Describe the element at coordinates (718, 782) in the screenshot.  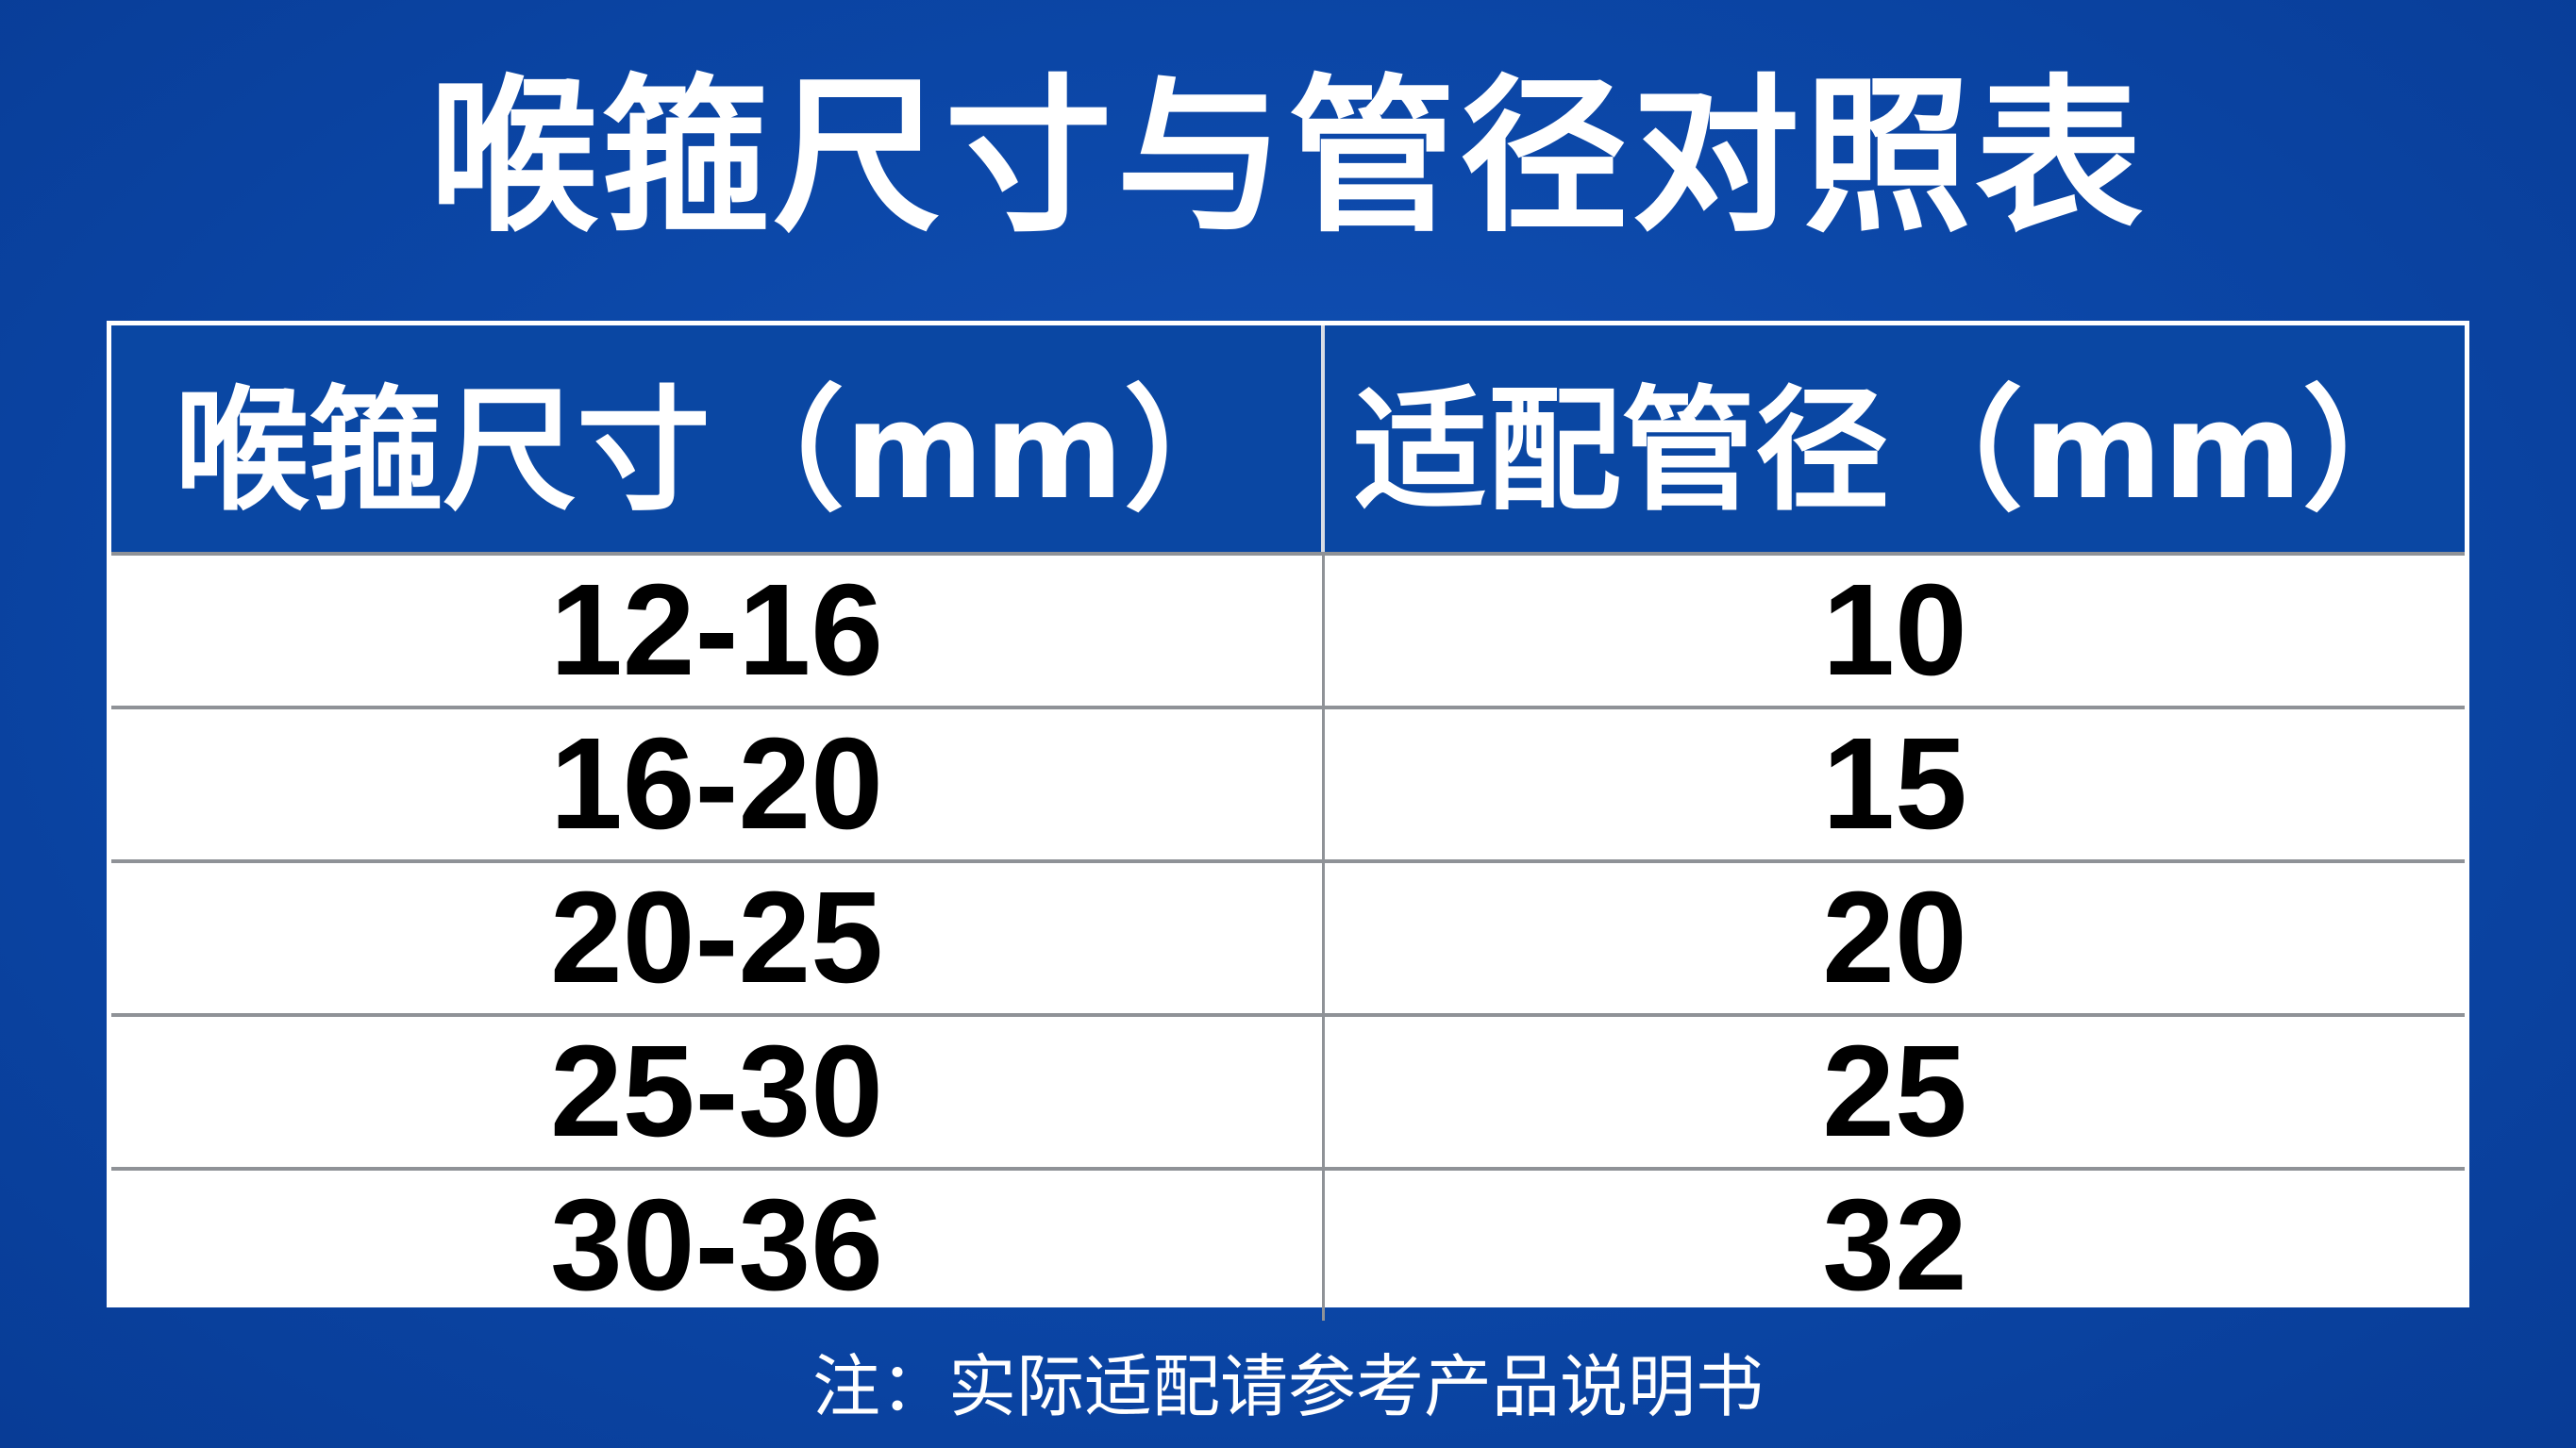
I see `cell-clamp-size: 16-20` at that location.